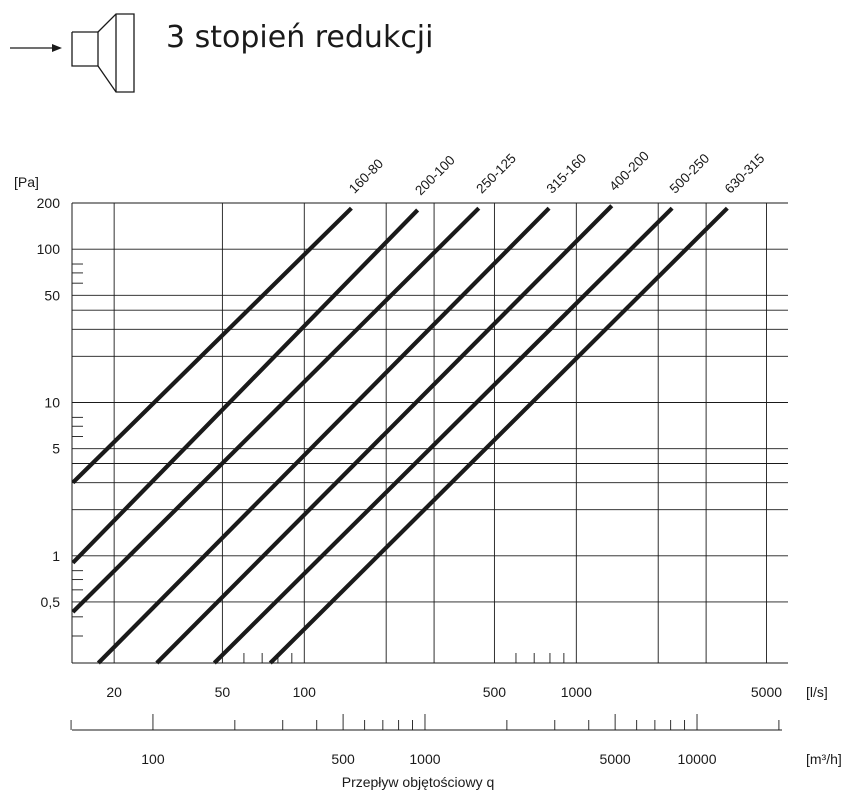  Describe the element at coordinates (212, 345) in the screenshot. I see `series-line` at that location.